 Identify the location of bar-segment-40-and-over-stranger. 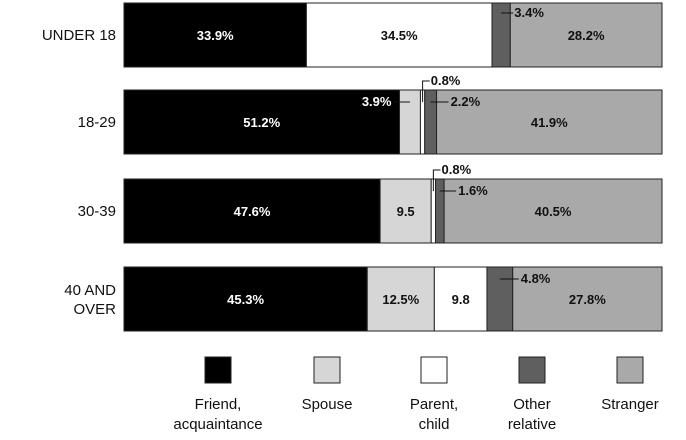
(587, 299).